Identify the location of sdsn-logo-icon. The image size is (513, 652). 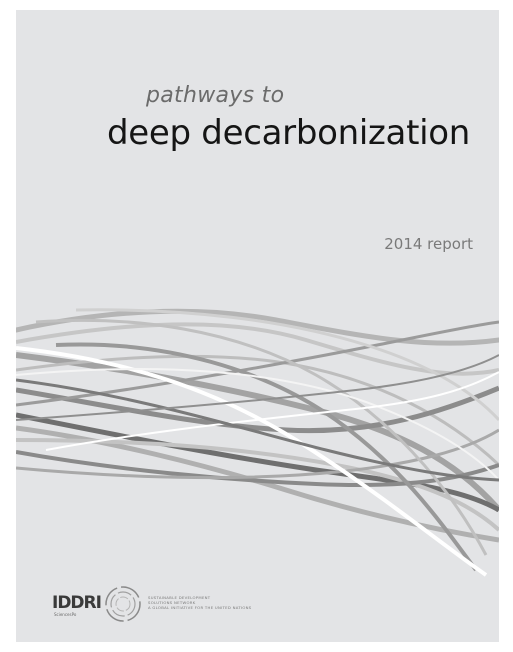
(123, 604).